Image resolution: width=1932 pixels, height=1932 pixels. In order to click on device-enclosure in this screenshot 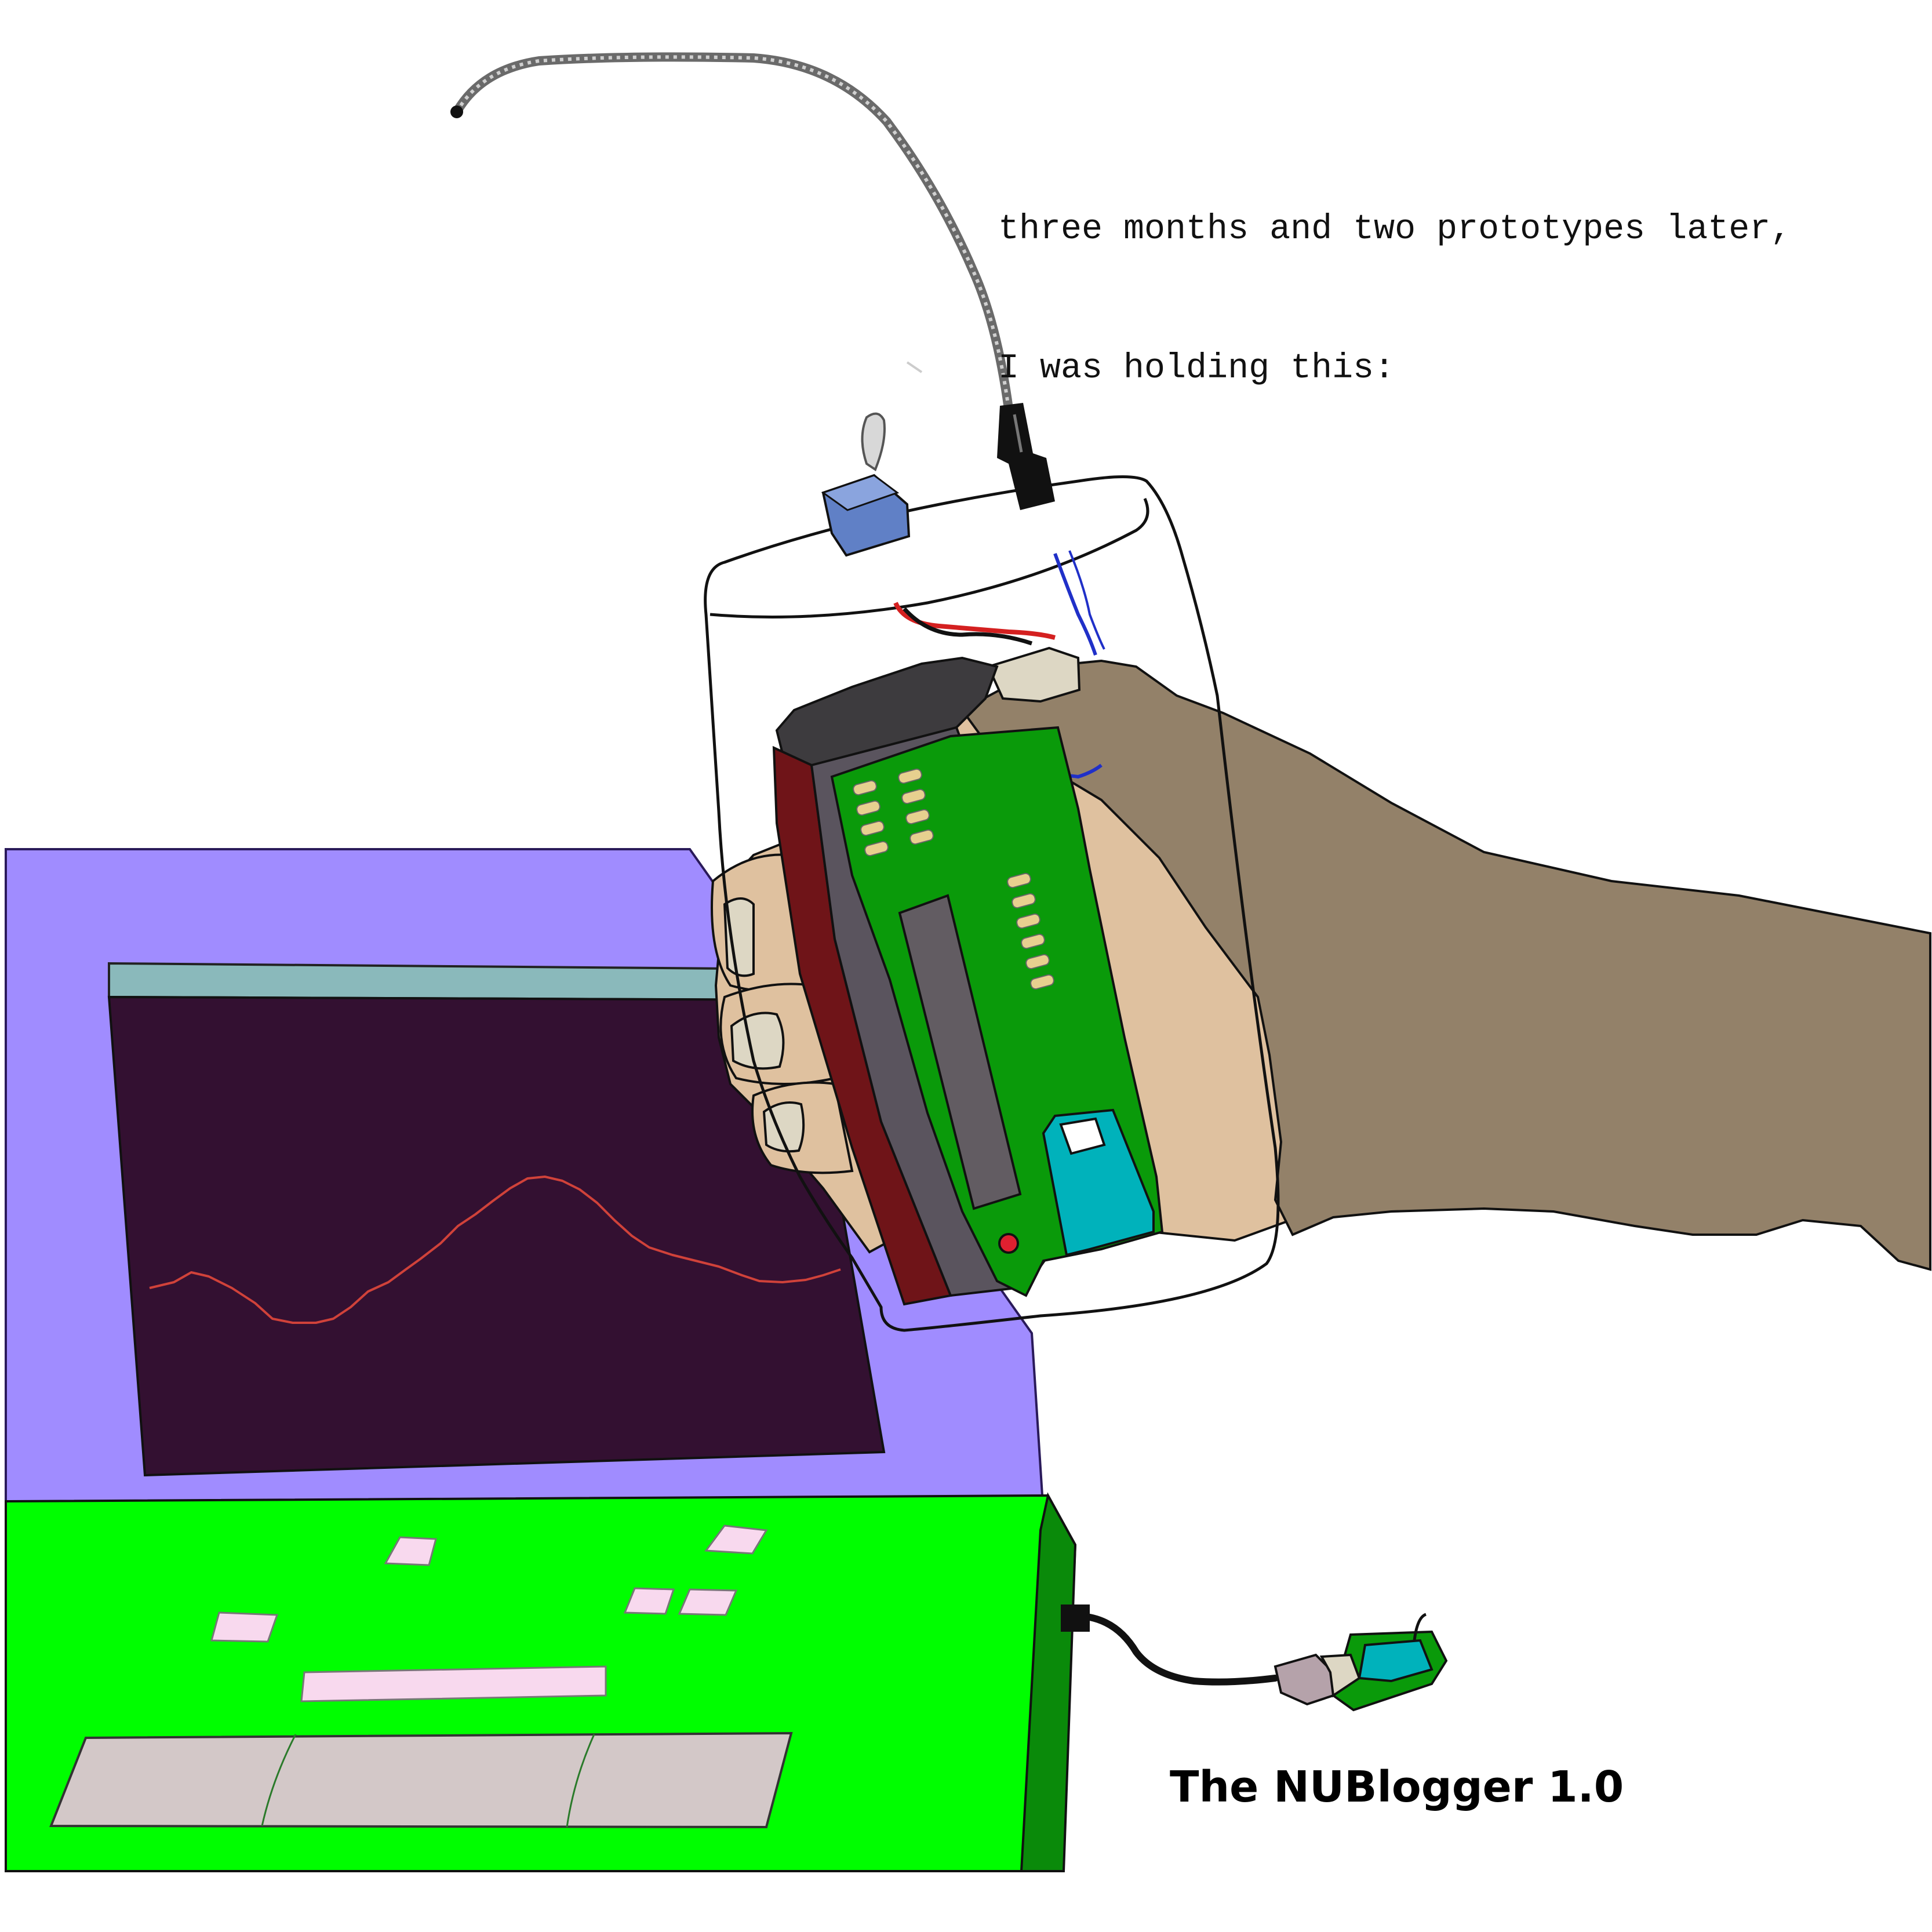, I will do `click(992, 903)`.